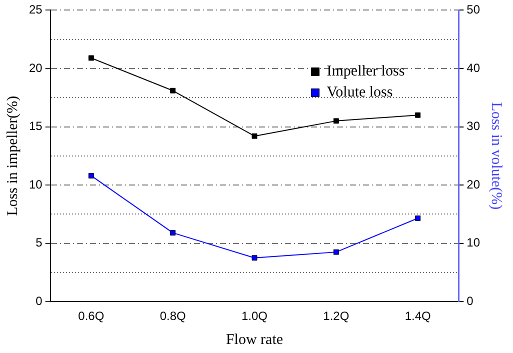 This screenshot has height=353, width=513. I want to click on y2-tick-label: 20, so click(473, 184).